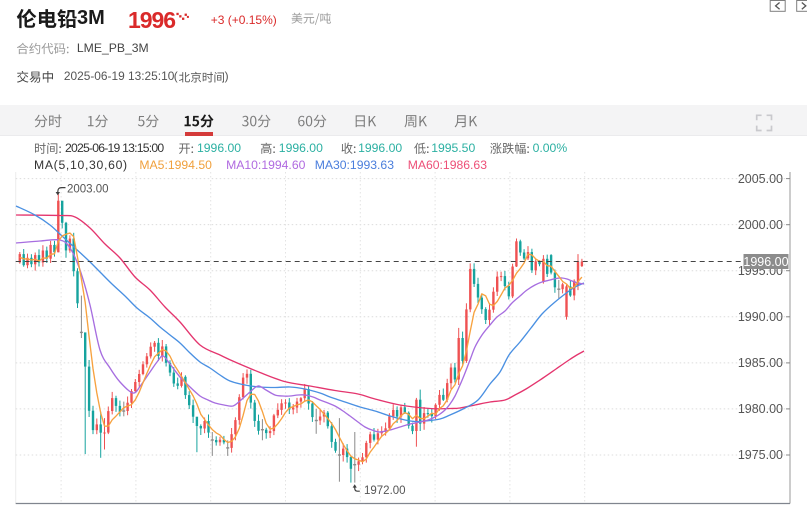  Describe the element at coordinates (760, 409) in the screenshot. I see `svg-text: 1980.00` at that location.